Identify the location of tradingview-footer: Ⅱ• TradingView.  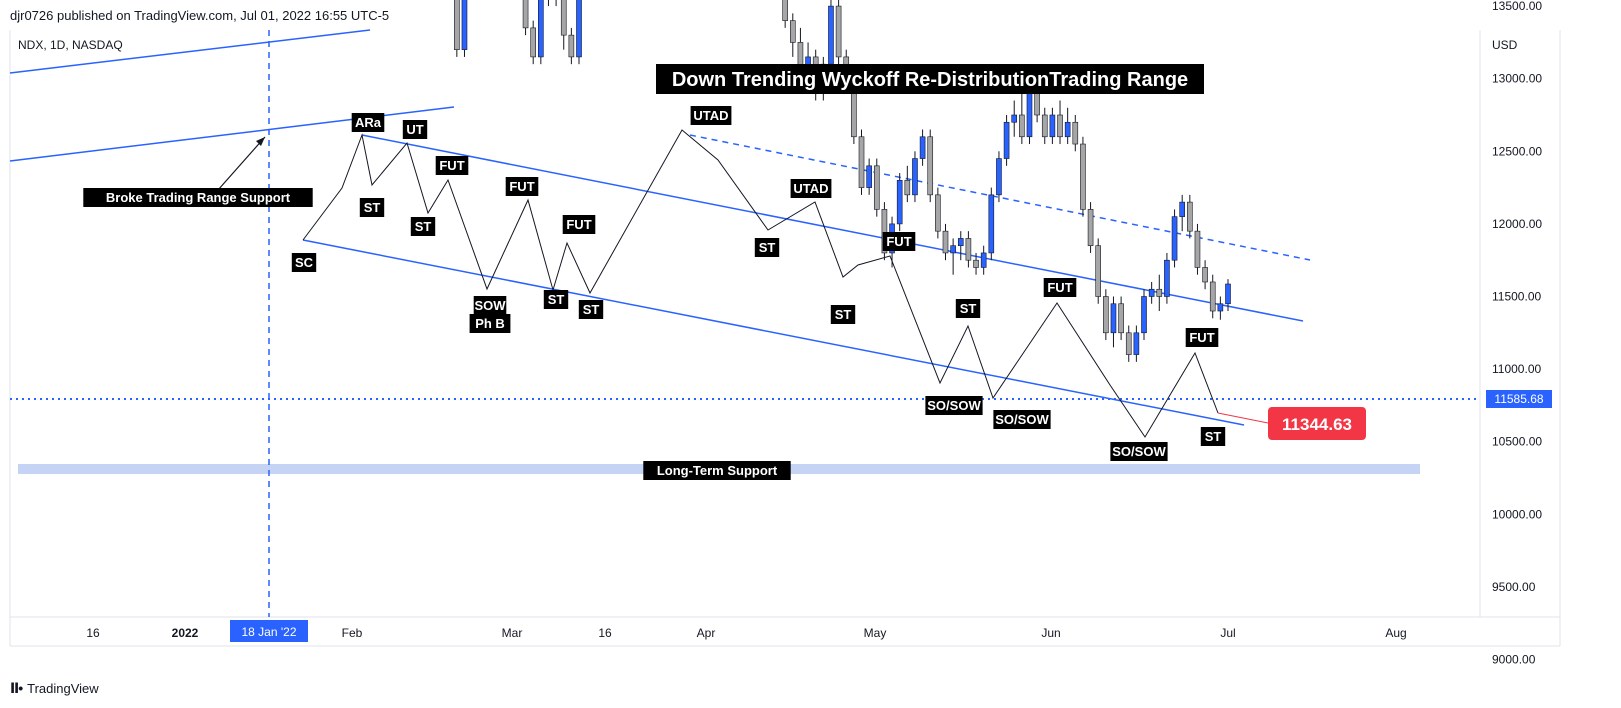
(54, 688).